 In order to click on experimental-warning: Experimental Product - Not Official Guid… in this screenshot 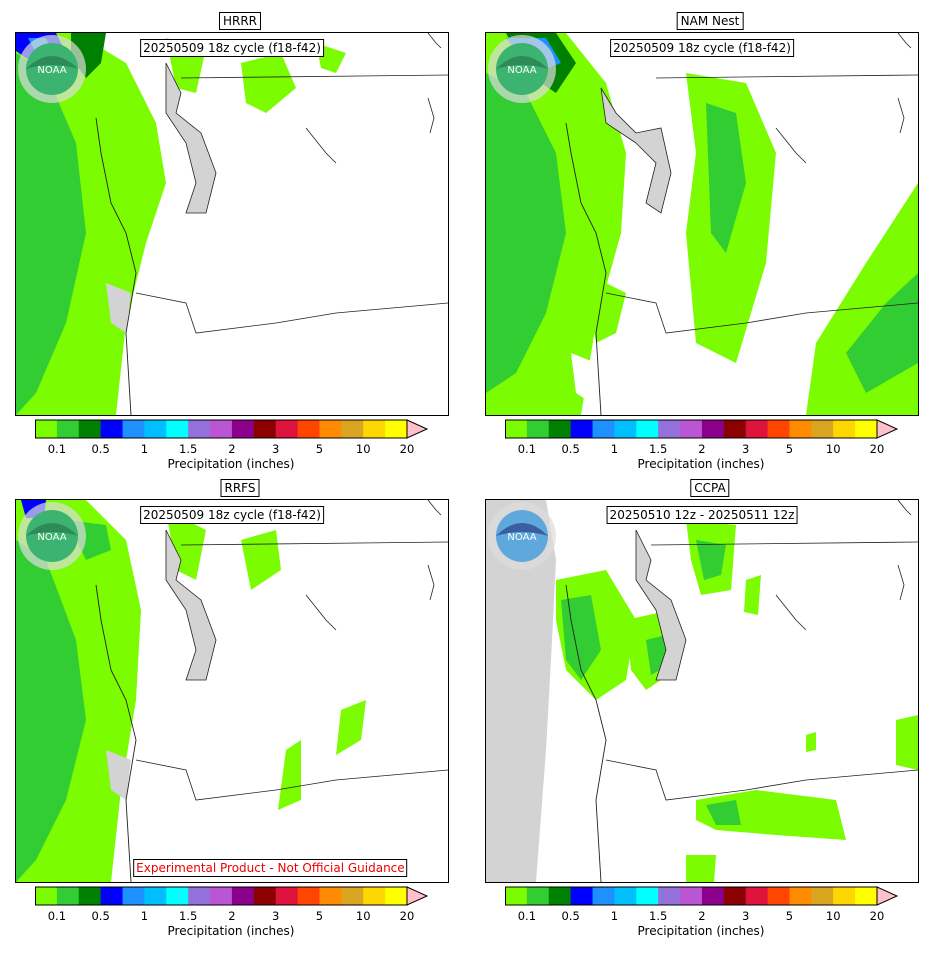, I will do `click(270, 868)`.